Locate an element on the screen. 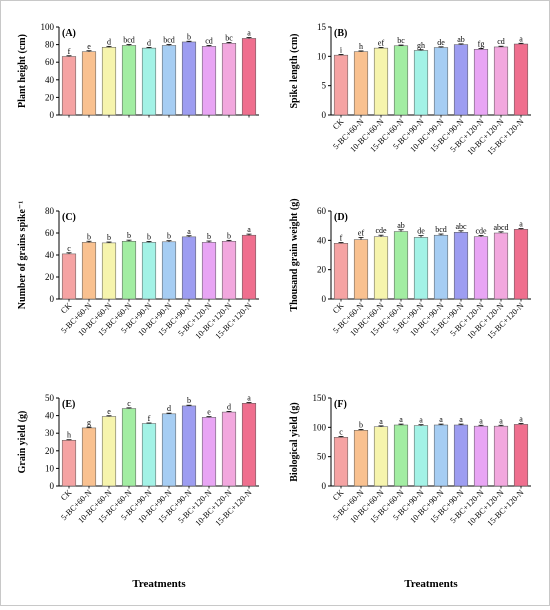 Image resolution: width=550 pixels, height=610 pixels. y-tick-label: 100 is located at coordinates (48, 27).